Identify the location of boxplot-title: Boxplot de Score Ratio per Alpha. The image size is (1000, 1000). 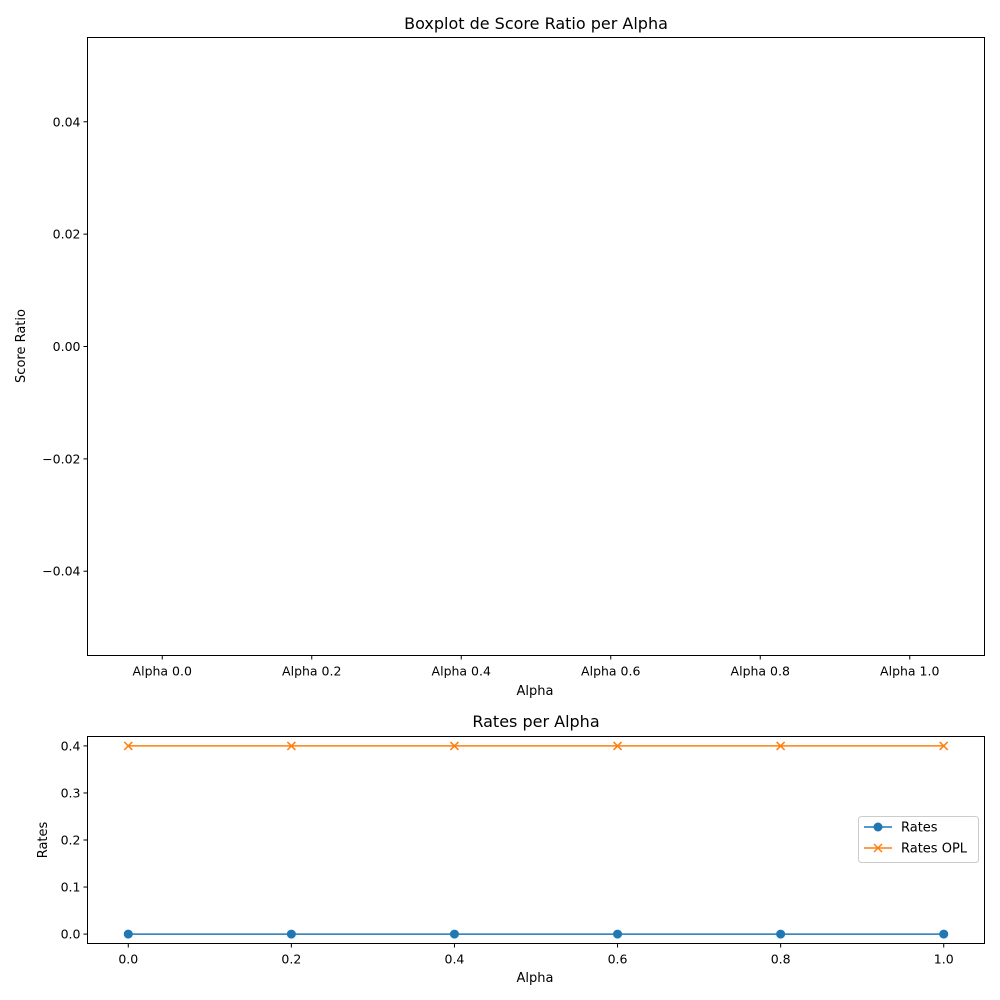
(536, 23).